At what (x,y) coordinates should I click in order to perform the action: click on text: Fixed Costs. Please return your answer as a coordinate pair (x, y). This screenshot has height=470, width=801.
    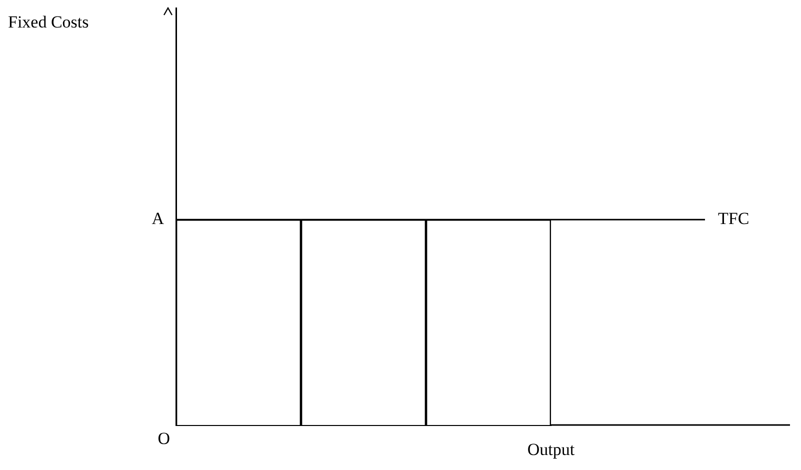
    Looking at the image, I should click on (48, 22).